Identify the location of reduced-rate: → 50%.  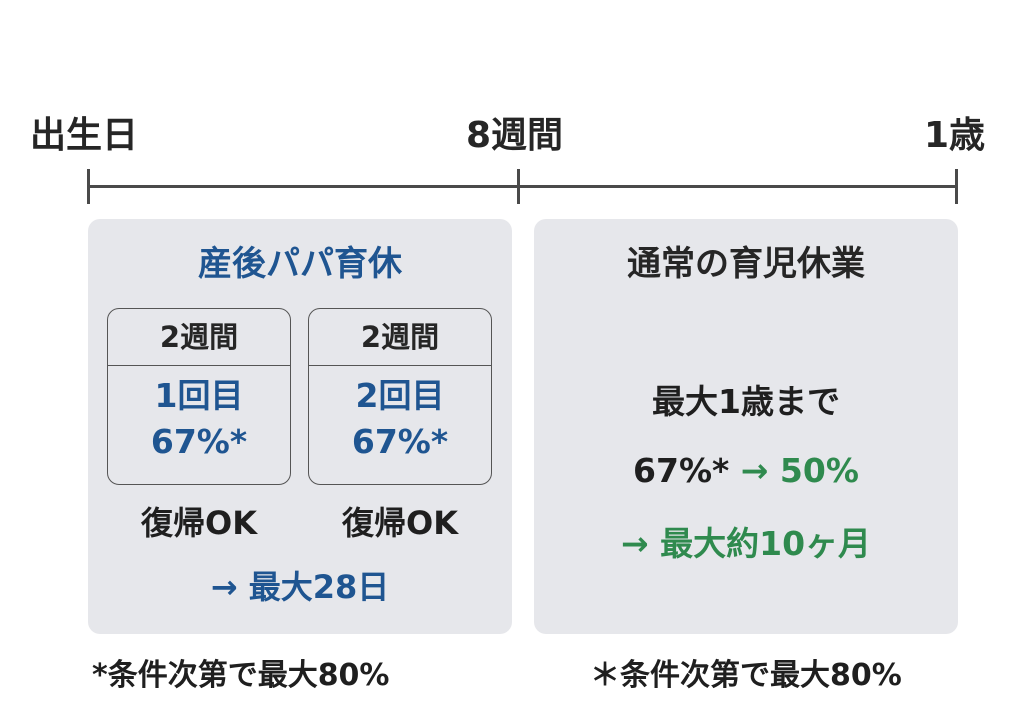
(799, 470).